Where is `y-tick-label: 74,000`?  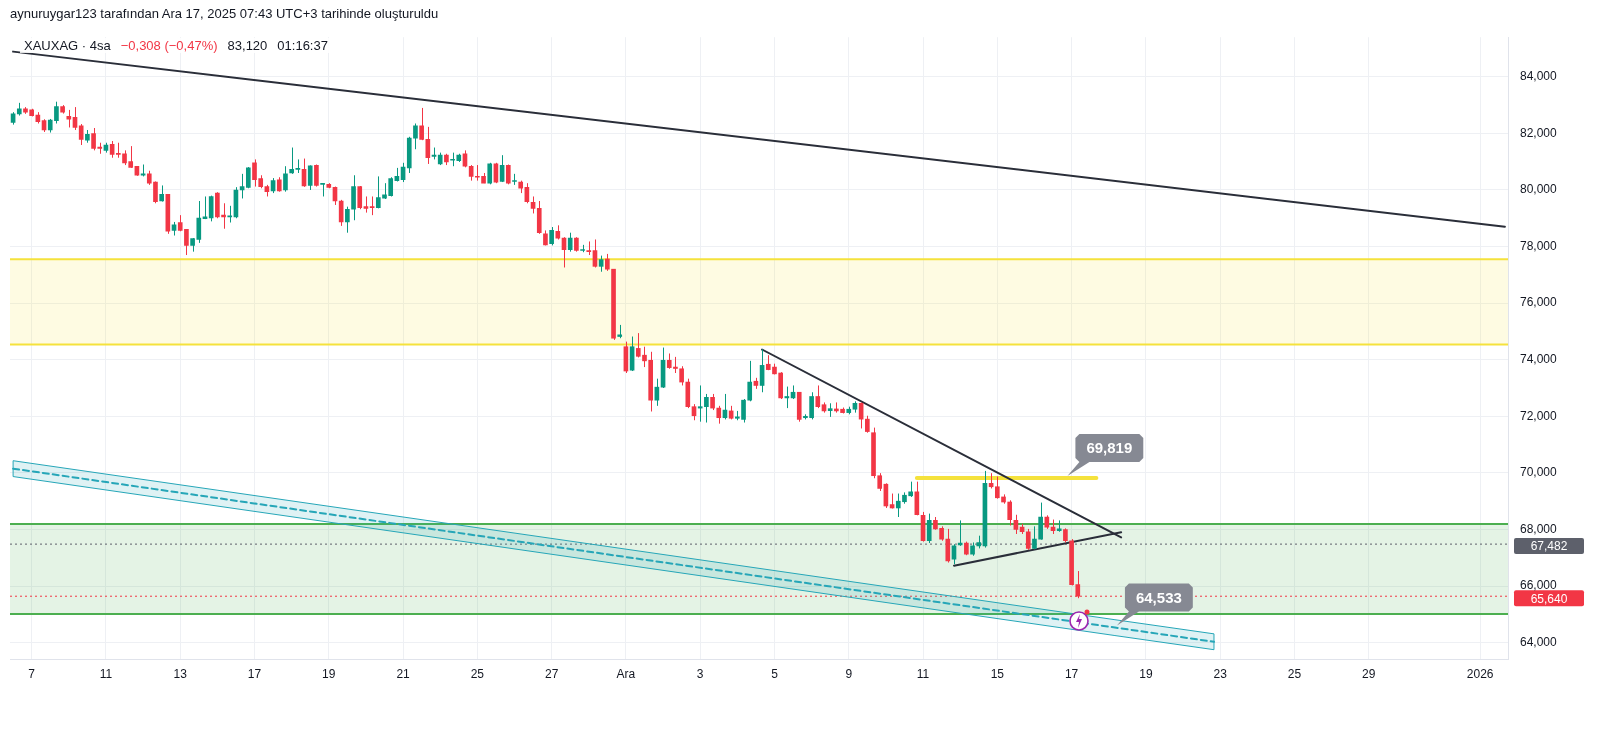 y-tick-label: 74,000 is located at coordinates (1539, 359).